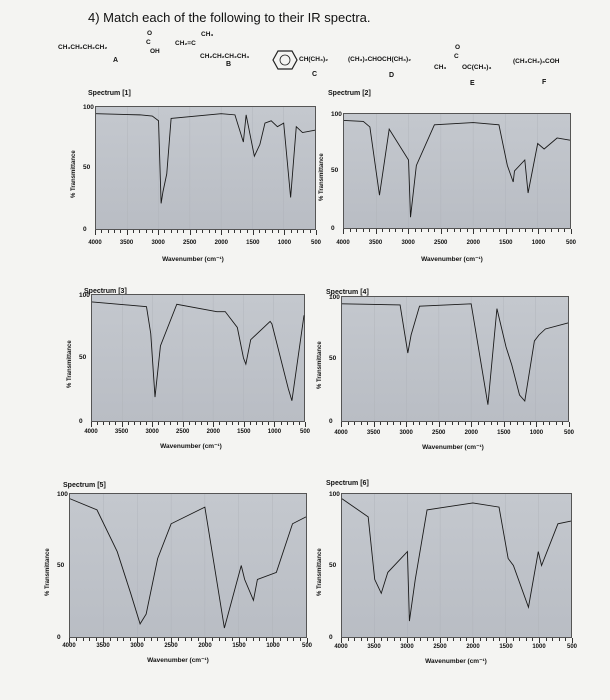 This screenshot has width=610, height=700. What do you see at coordinates (313, 59) in the screenshot?
I see `compound-c-substituent: CH(CH₃)₂` at bounding box center [313, 59].